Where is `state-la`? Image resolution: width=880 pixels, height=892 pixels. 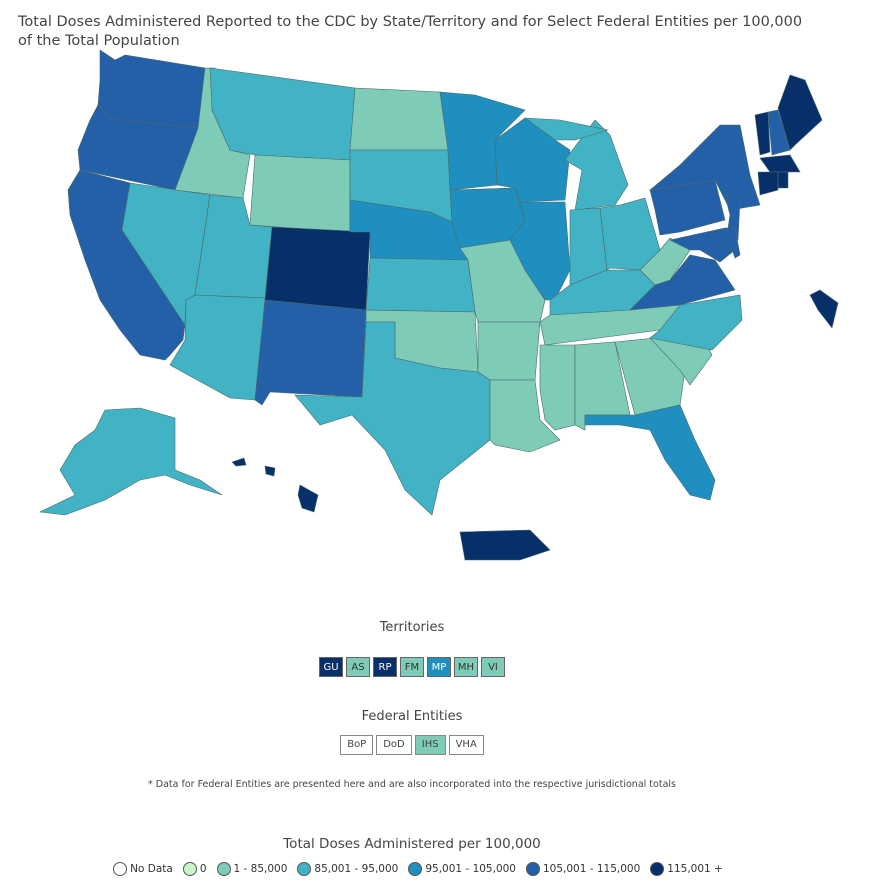
state-la is located at coordinates (525, 416).